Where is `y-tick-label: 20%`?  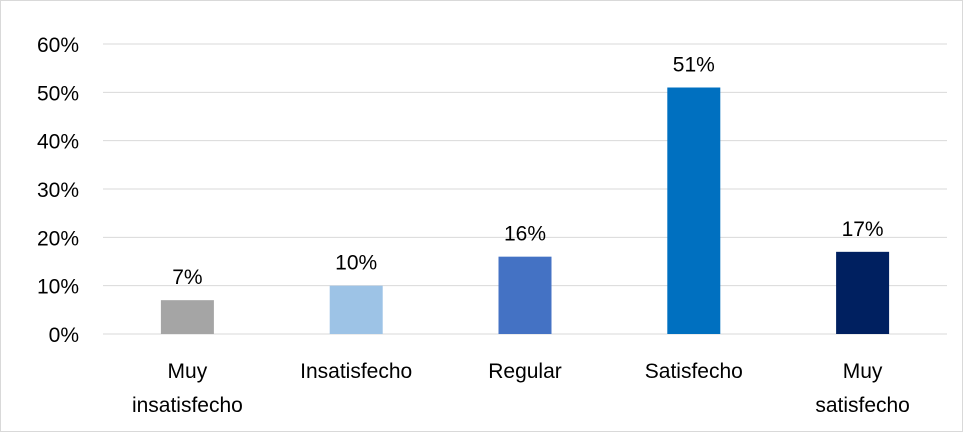 y-tick-label: 20% is located at coordinates (58, 238).